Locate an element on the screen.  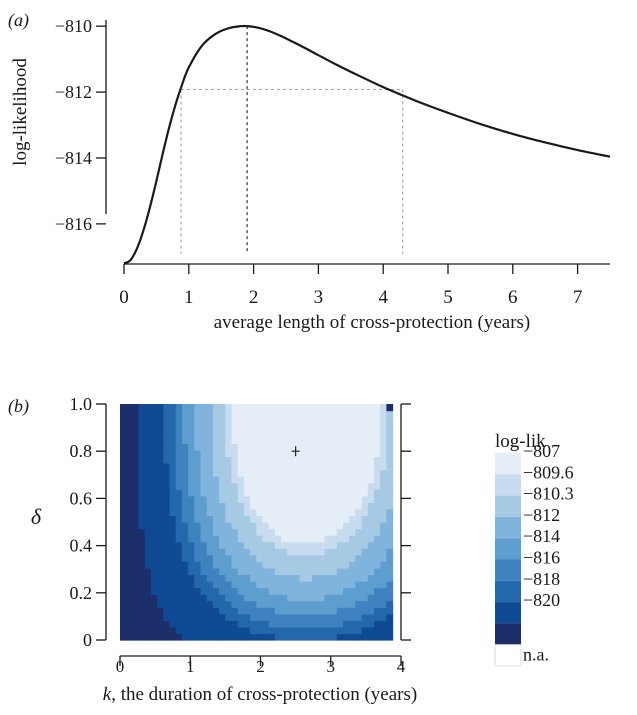
legend-label: −807 is located at coordinates (541, 451).